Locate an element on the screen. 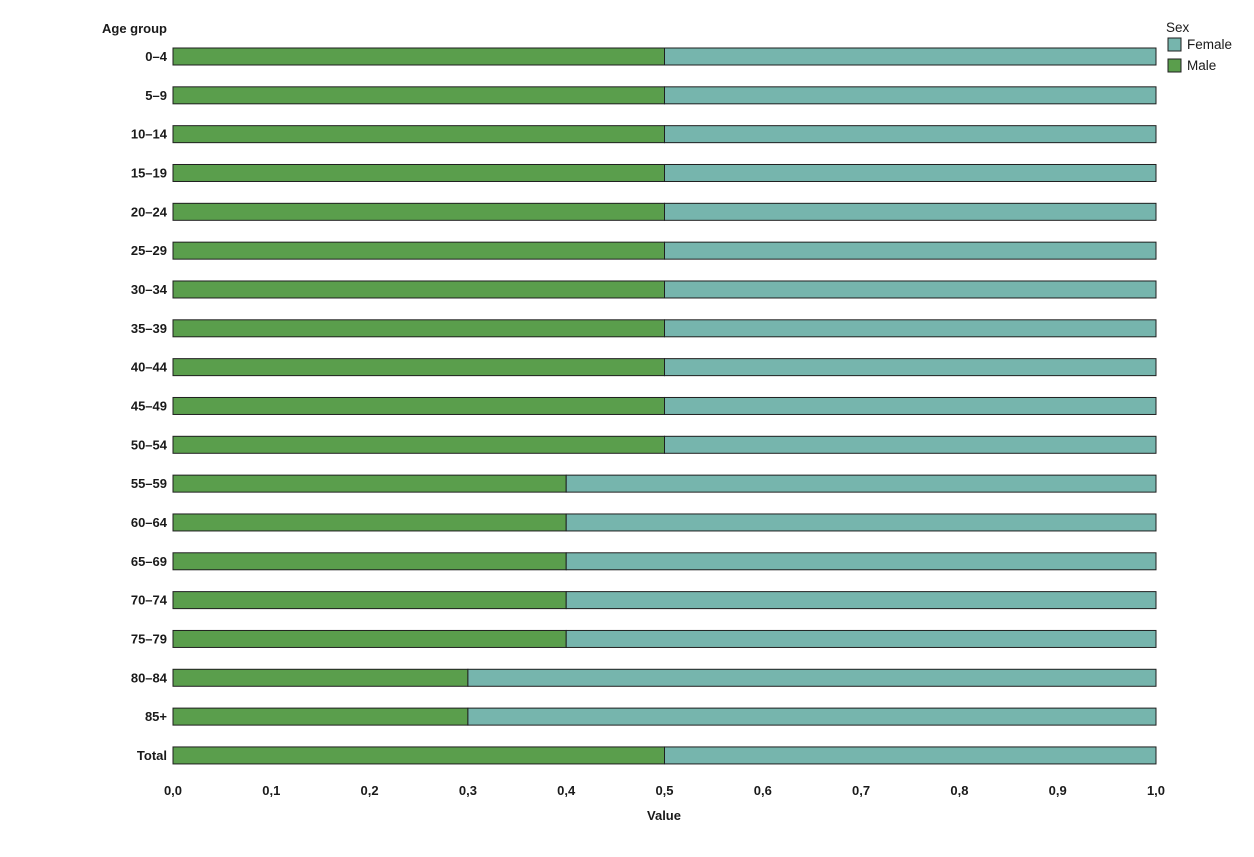 The image size is (1254, 857). y-axis-title: Age group is located at coordinates (134, 28).